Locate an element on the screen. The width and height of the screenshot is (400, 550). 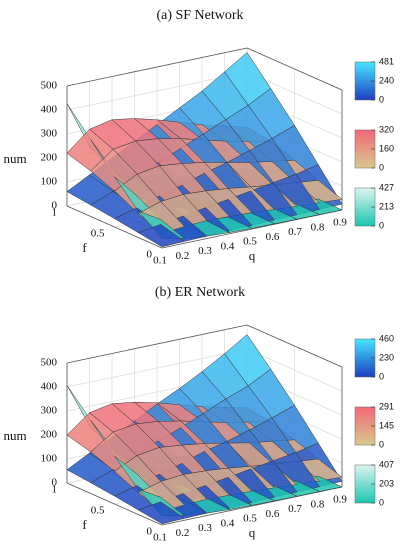
colorbar-label: 213 is located at coordinates (386, 206).